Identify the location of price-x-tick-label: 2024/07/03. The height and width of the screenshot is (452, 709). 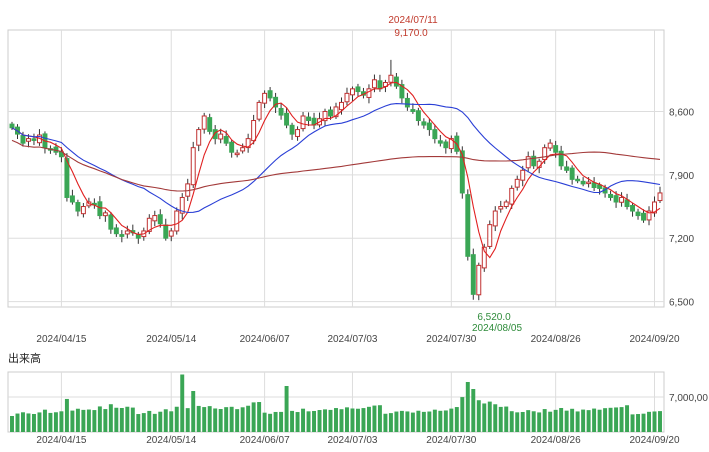
(352, 339).